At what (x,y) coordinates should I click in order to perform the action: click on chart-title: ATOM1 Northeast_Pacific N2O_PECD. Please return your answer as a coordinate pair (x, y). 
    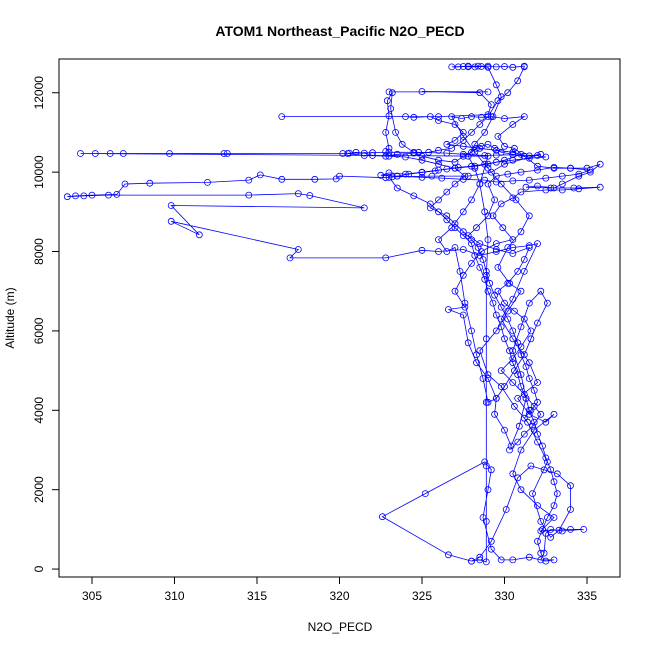
    Looking at the image, I should click on (339, 31).